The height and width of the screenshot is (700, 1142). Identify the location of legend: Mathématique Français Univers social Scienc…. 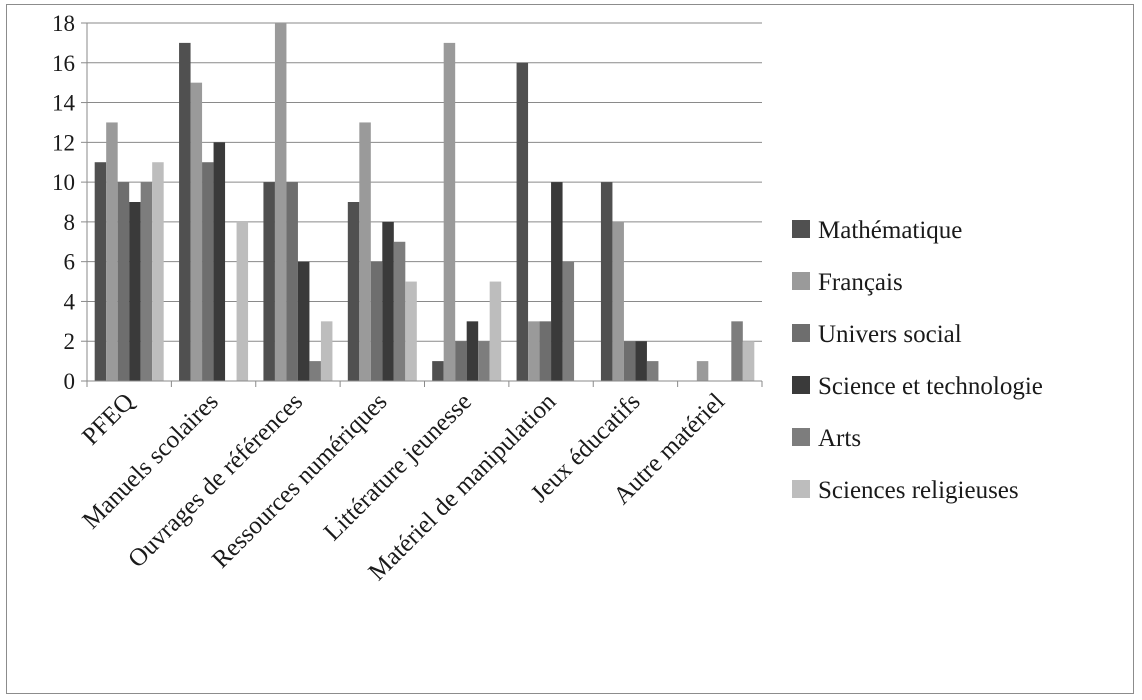
(917, 360).